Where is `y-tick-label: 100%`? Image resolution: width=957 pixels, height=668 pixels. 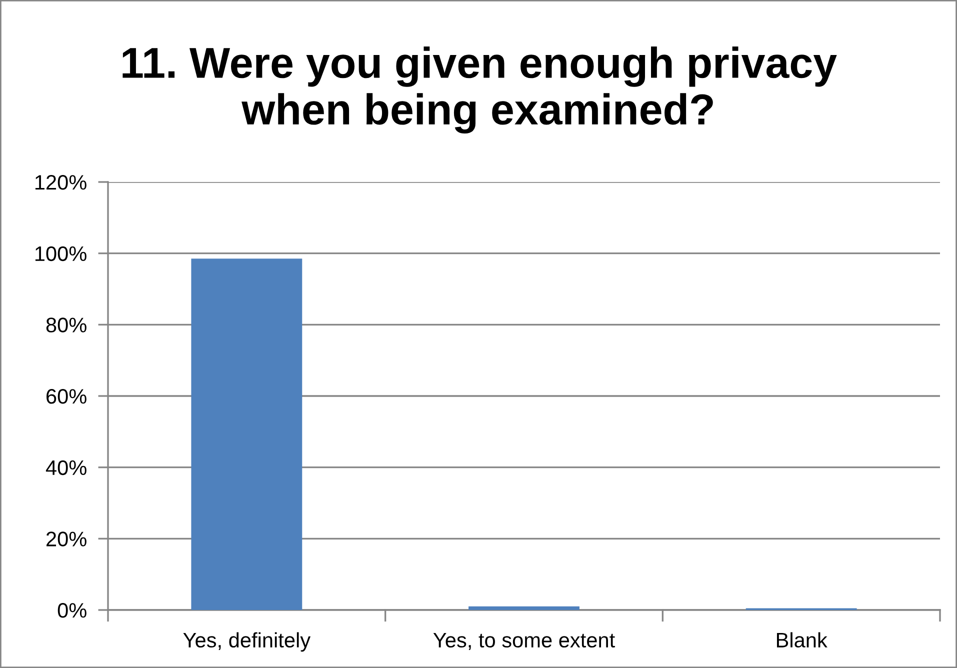 y-tick-label: 100% is located at coordinates (60, 254).